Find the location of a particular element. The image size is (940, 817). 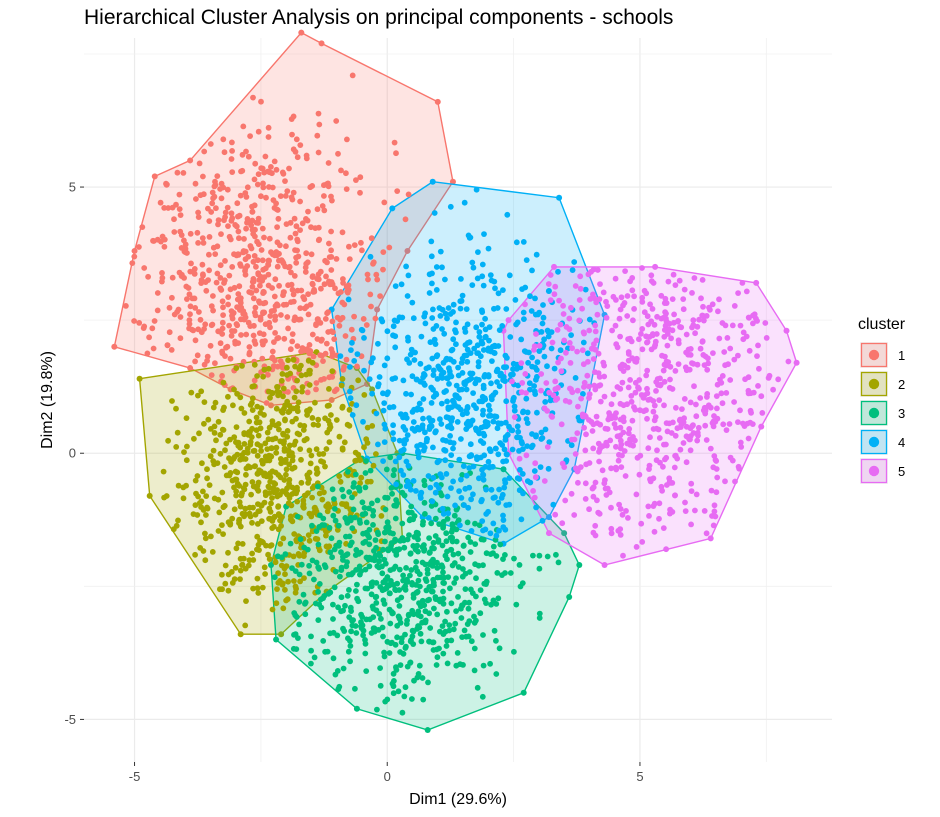

cluster-5-hull-point is located at coordinates (508, 320).